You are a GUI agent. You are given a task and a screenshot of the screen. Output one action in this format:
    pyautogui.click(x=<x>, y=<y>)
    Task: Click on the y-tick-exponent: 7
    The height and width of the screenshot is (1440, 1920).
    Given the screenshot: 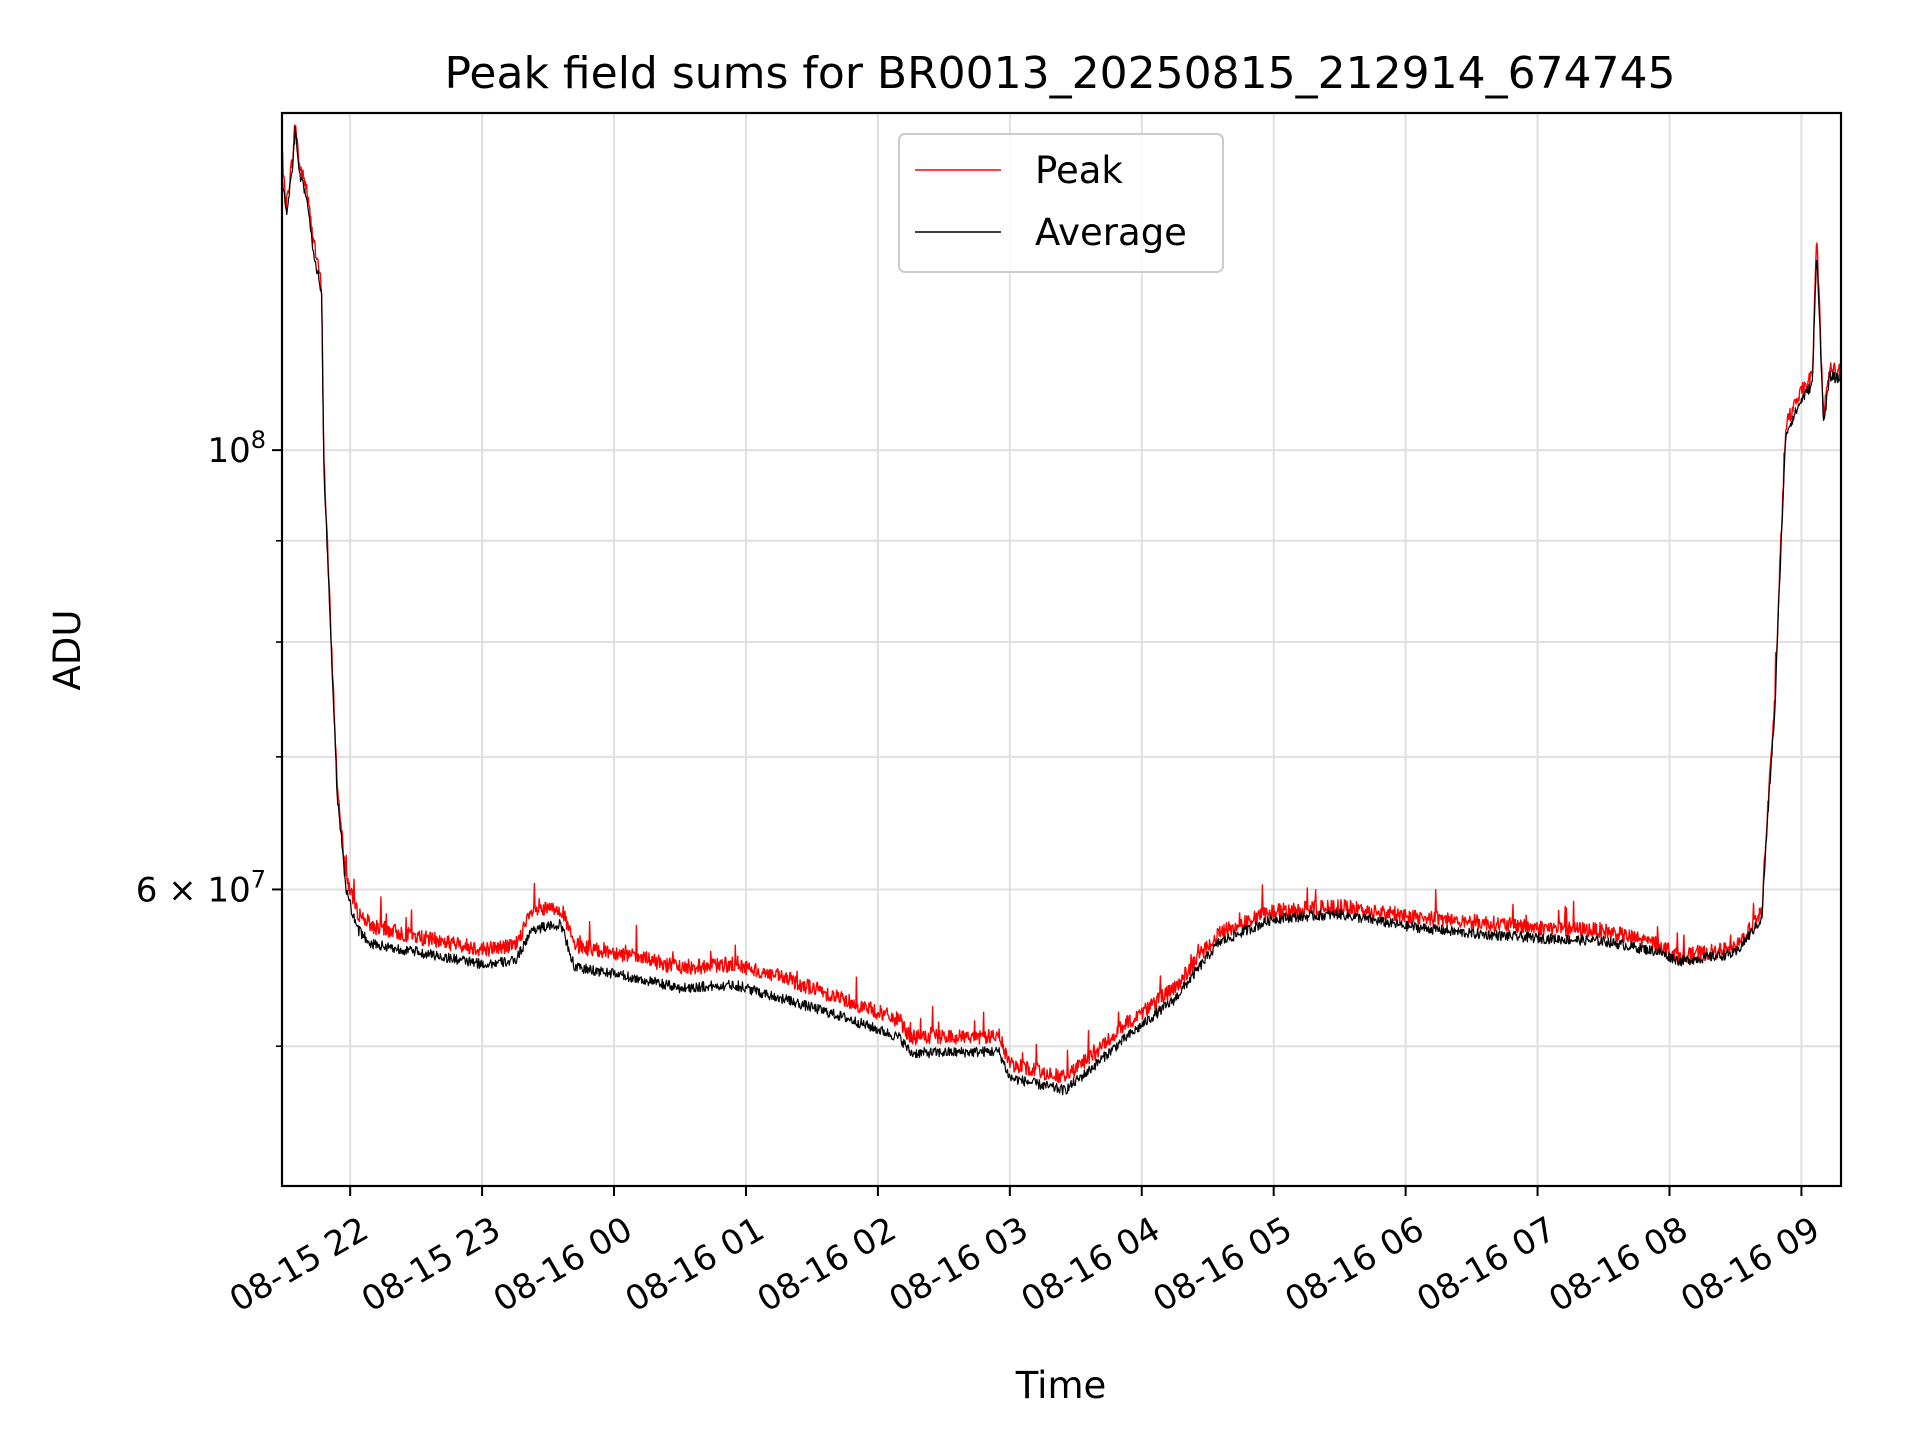 What is the action you would take?
    pyautogui.click(x=258, y=879)
    